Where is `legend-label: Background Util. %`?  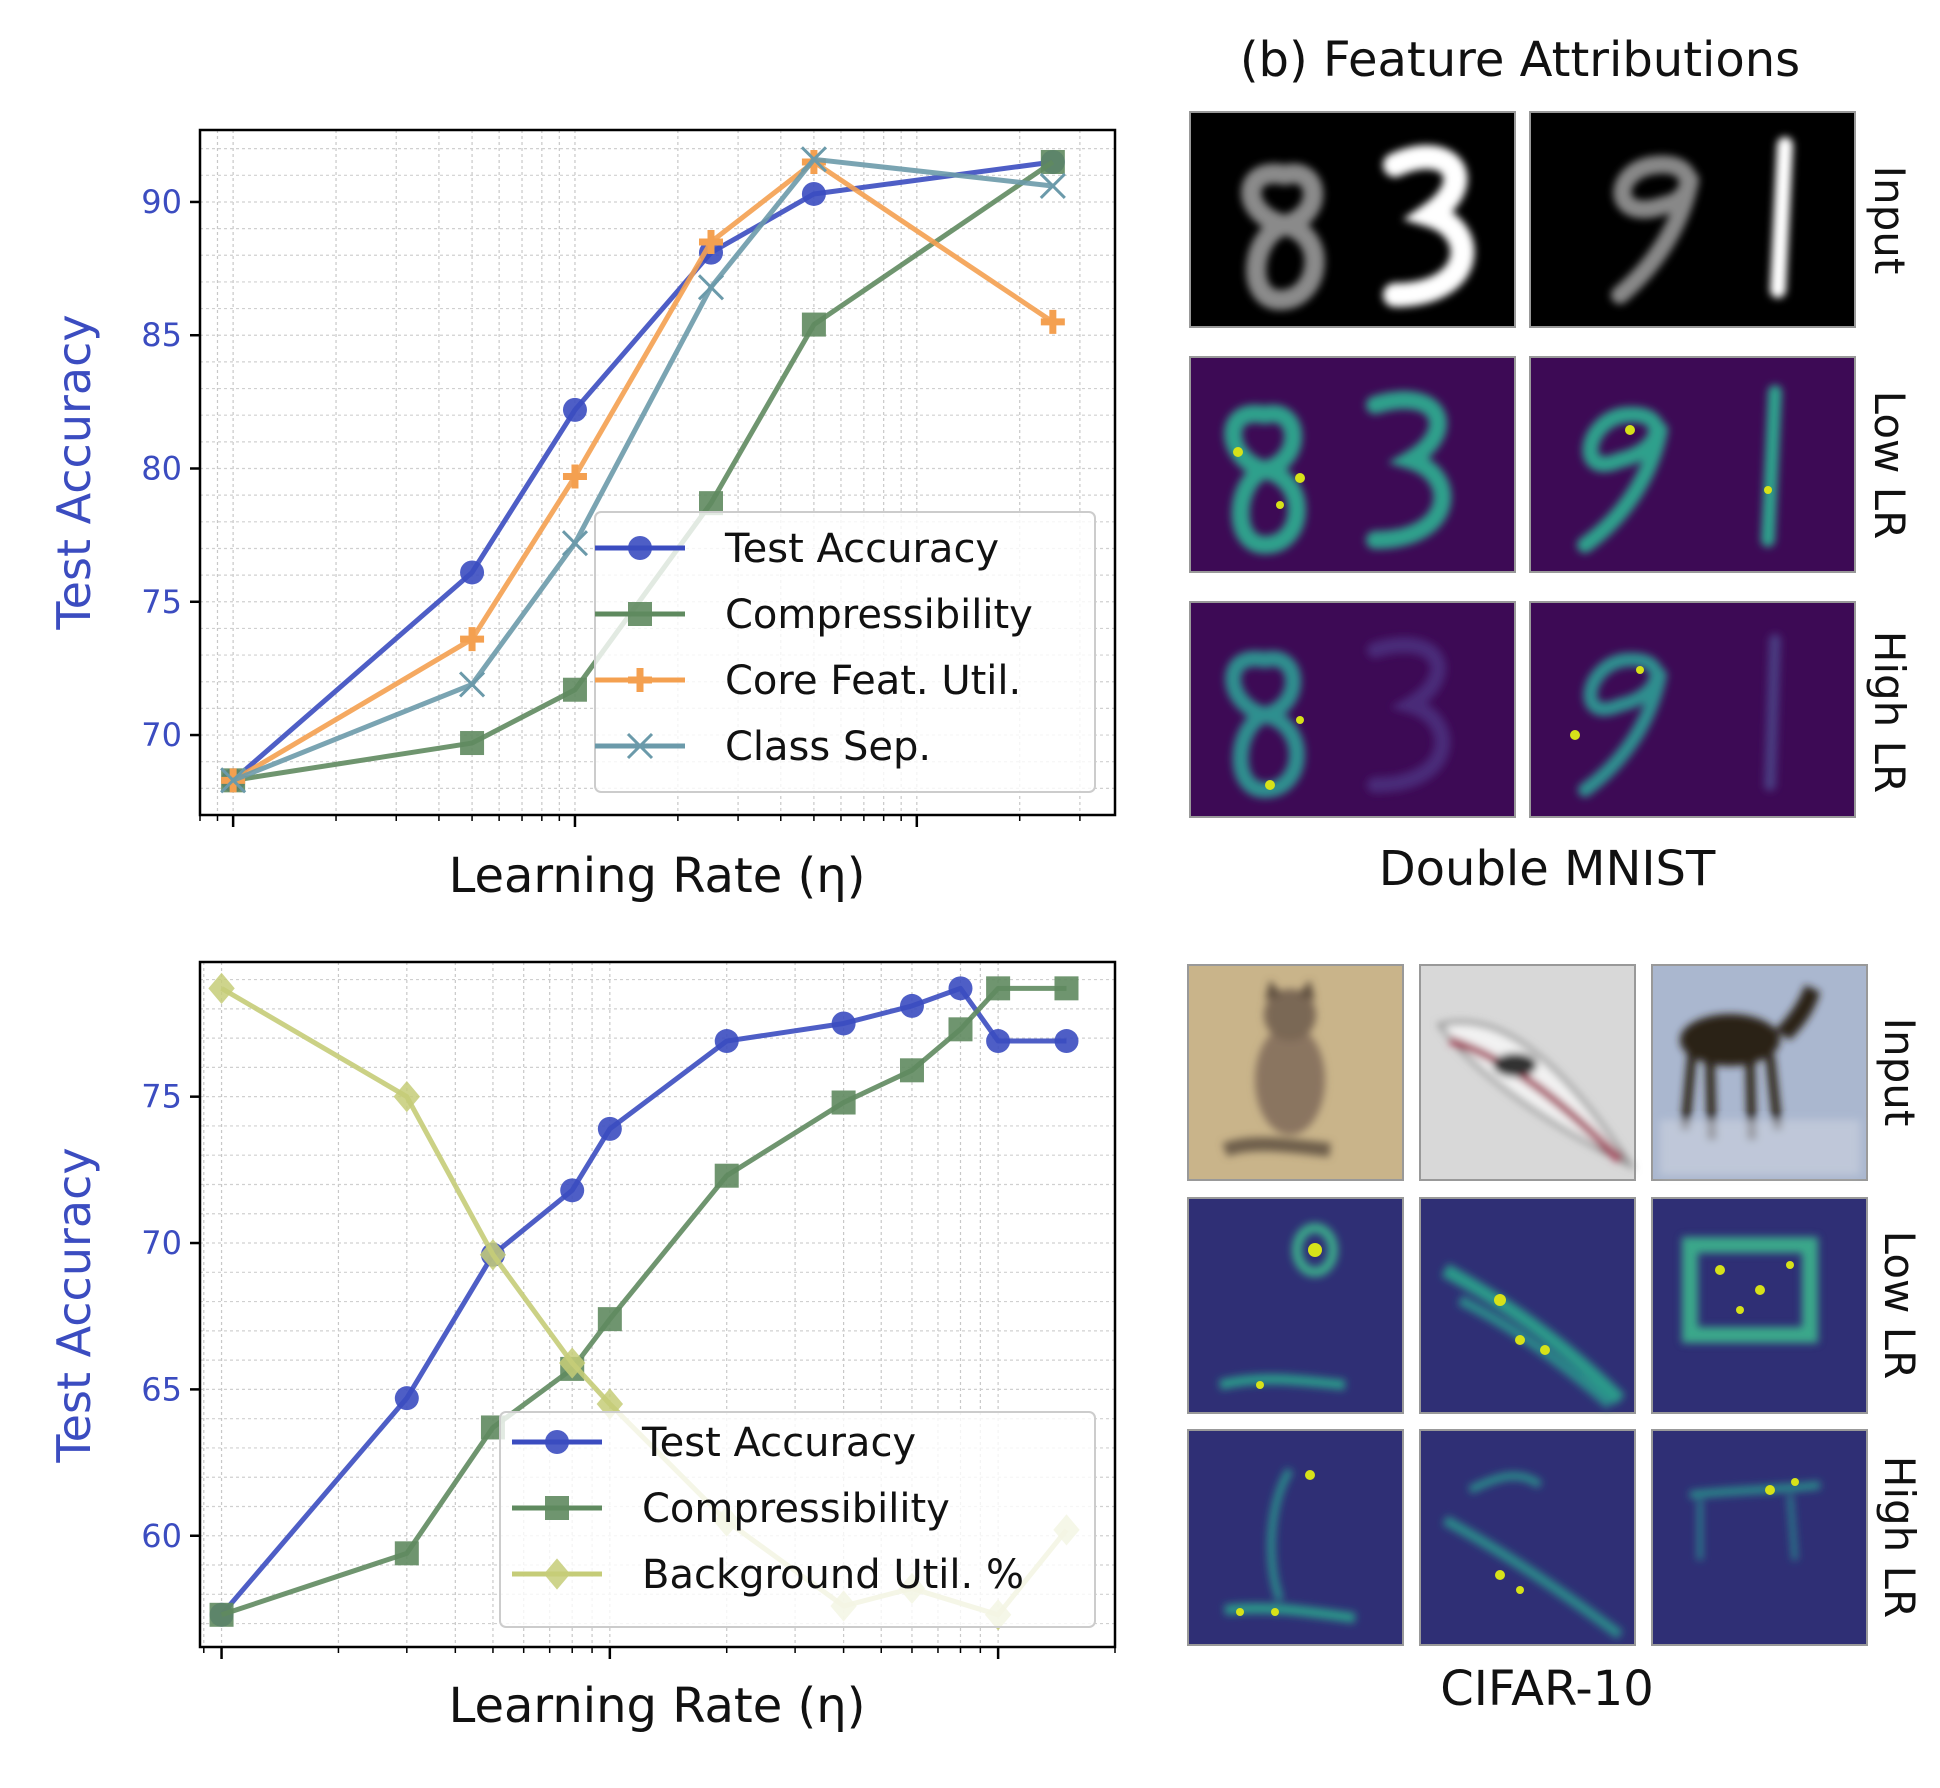 legend-label: Background Util. % is located at coordinates (833, 1575).